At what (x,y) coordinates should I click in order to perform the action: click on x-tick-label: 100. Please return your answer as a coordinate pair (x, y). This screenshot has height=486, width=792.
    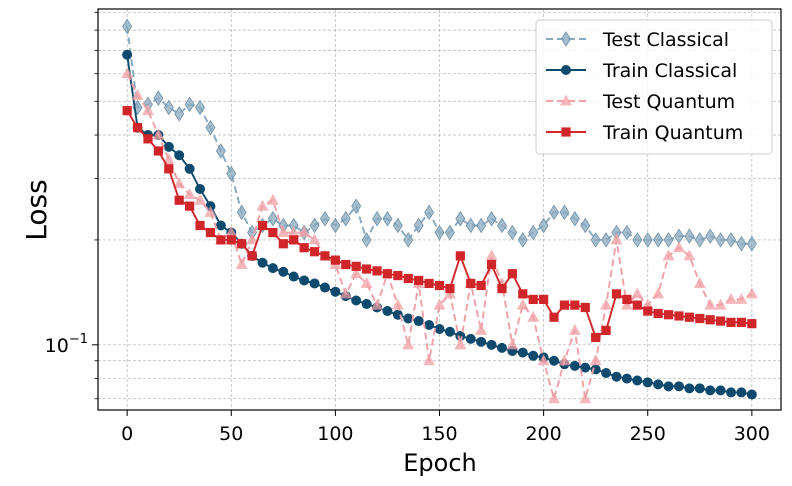
    Looking at the image, I should click on (335, 434).